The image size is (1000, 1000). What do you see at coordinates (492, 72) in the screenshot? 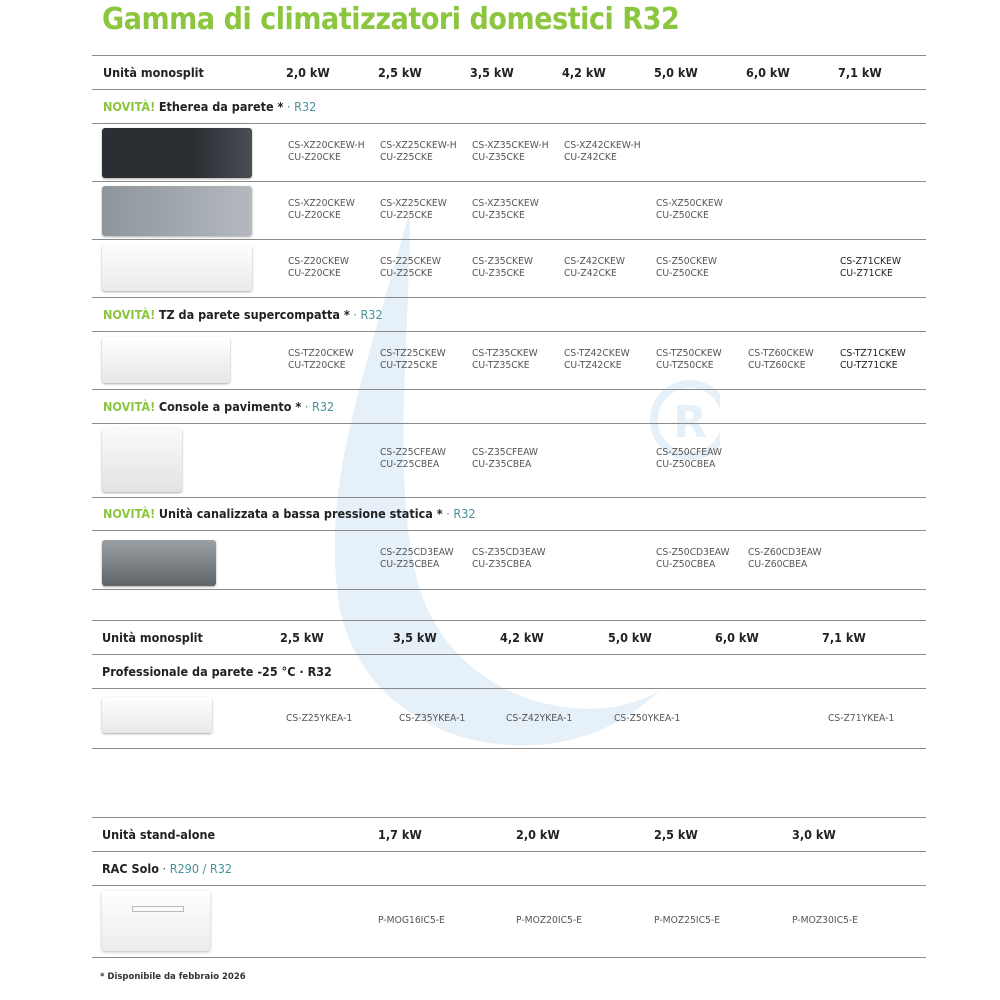
I see `table1-size-header: 3,5 kW` at bounding box center [492, 72].